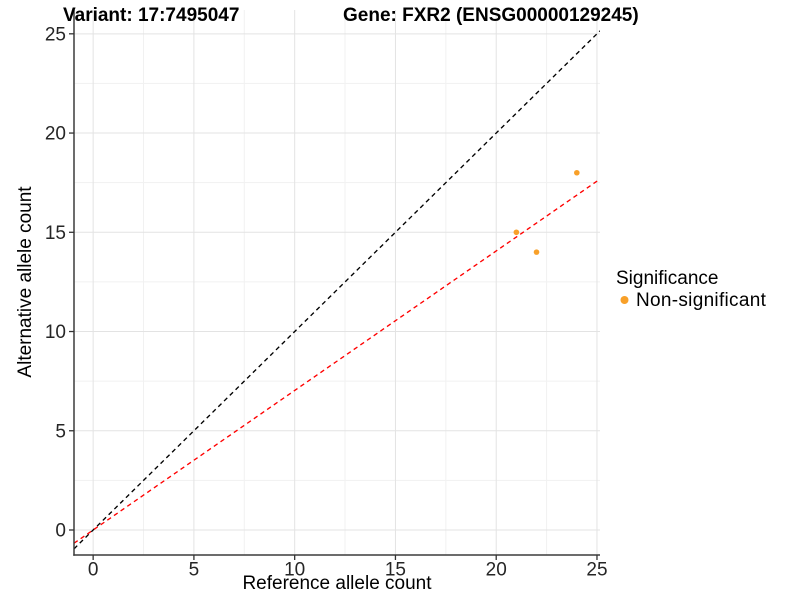 The width and height of the screenshot is (800, 600). Describe the element at coordinates (55, 233) in the screenshot. I see `y-tick-label: 15` at that location.